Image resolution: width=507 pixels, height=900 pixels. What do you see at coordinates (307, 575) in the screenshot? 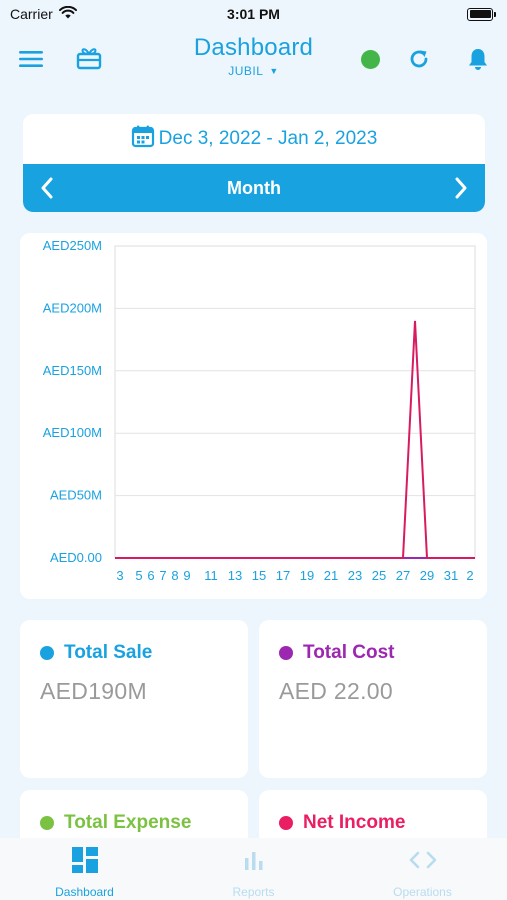
I see `x-tick-label: 19` at bounding box center [307, 575].